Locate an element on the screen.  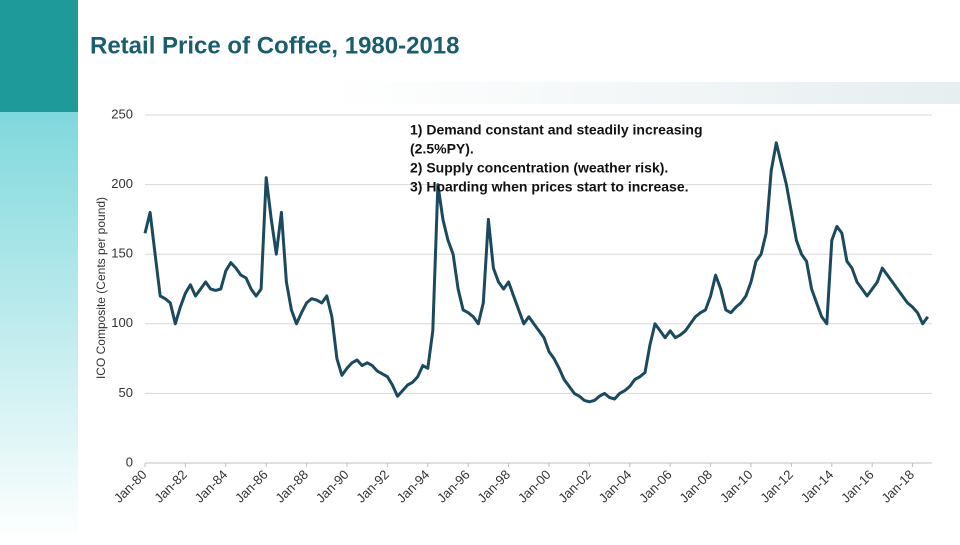
chart-title: Retail Price of Coffee, 1980-2018 is located at coordinates (275, 45).